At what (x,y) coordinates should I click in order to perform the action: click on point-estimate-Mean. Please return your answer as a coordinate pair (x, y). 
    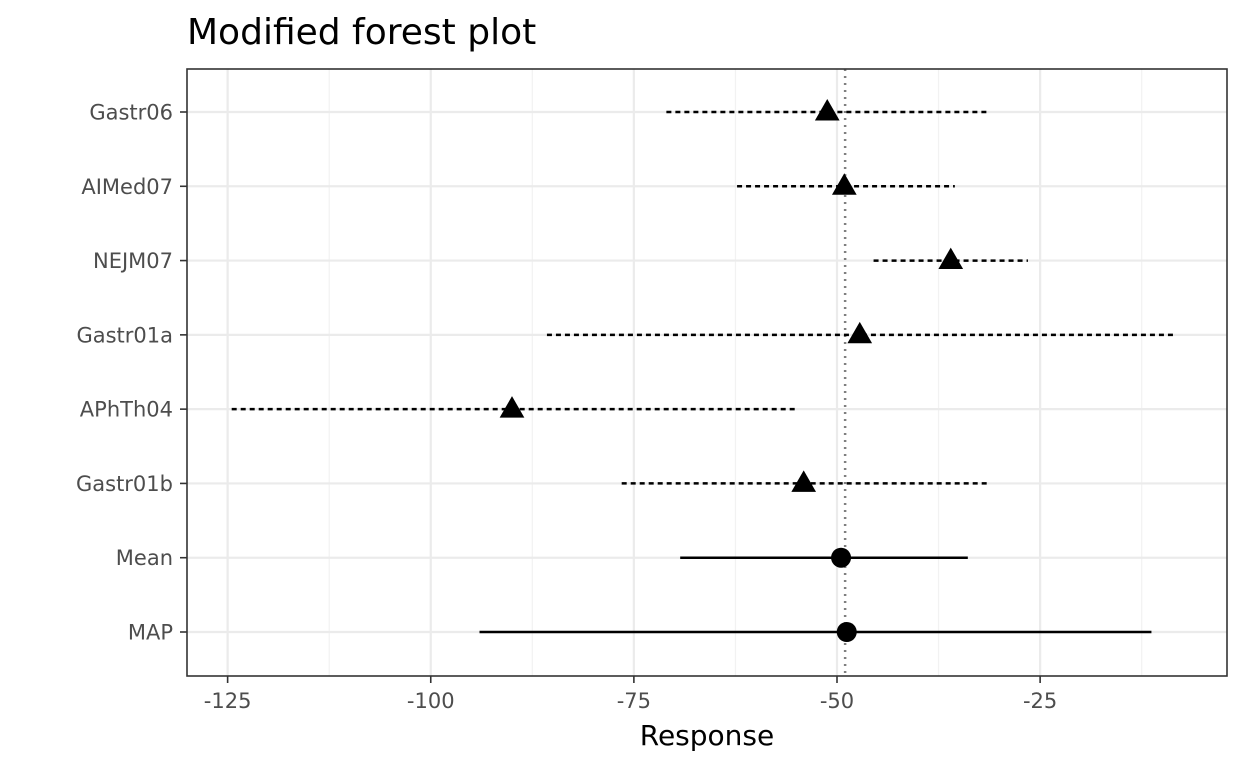
    Looking at the image, I should click on (841, 557).